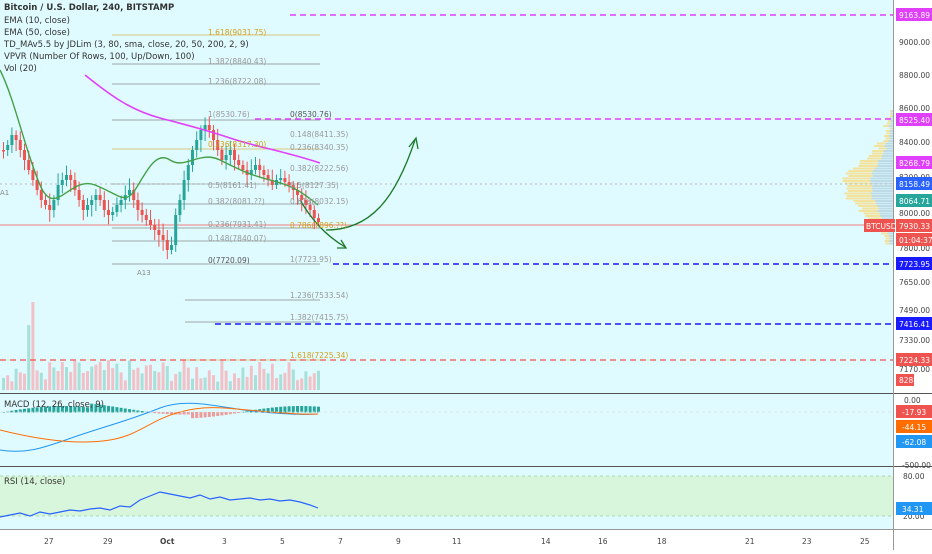 Image resolution: width=932 pixels, height=554 pixels. I want to click on candlestick-series, so click(161, 188).